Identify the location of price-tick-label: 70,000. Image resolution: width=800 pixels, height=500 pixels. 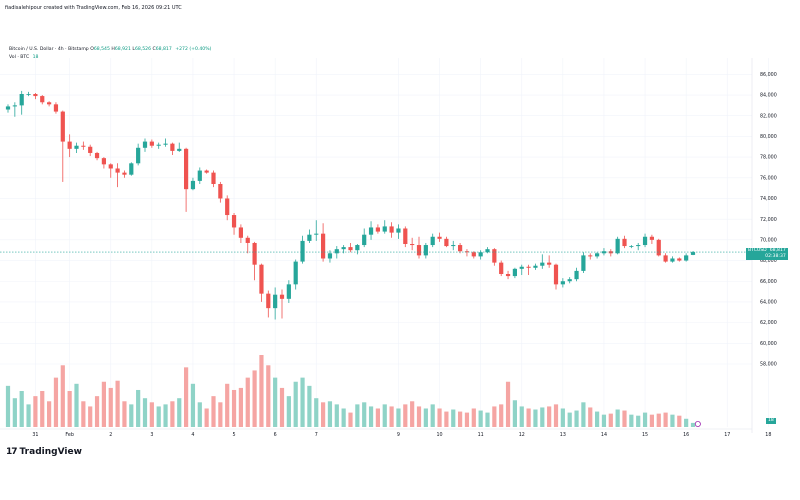
(768, 240).